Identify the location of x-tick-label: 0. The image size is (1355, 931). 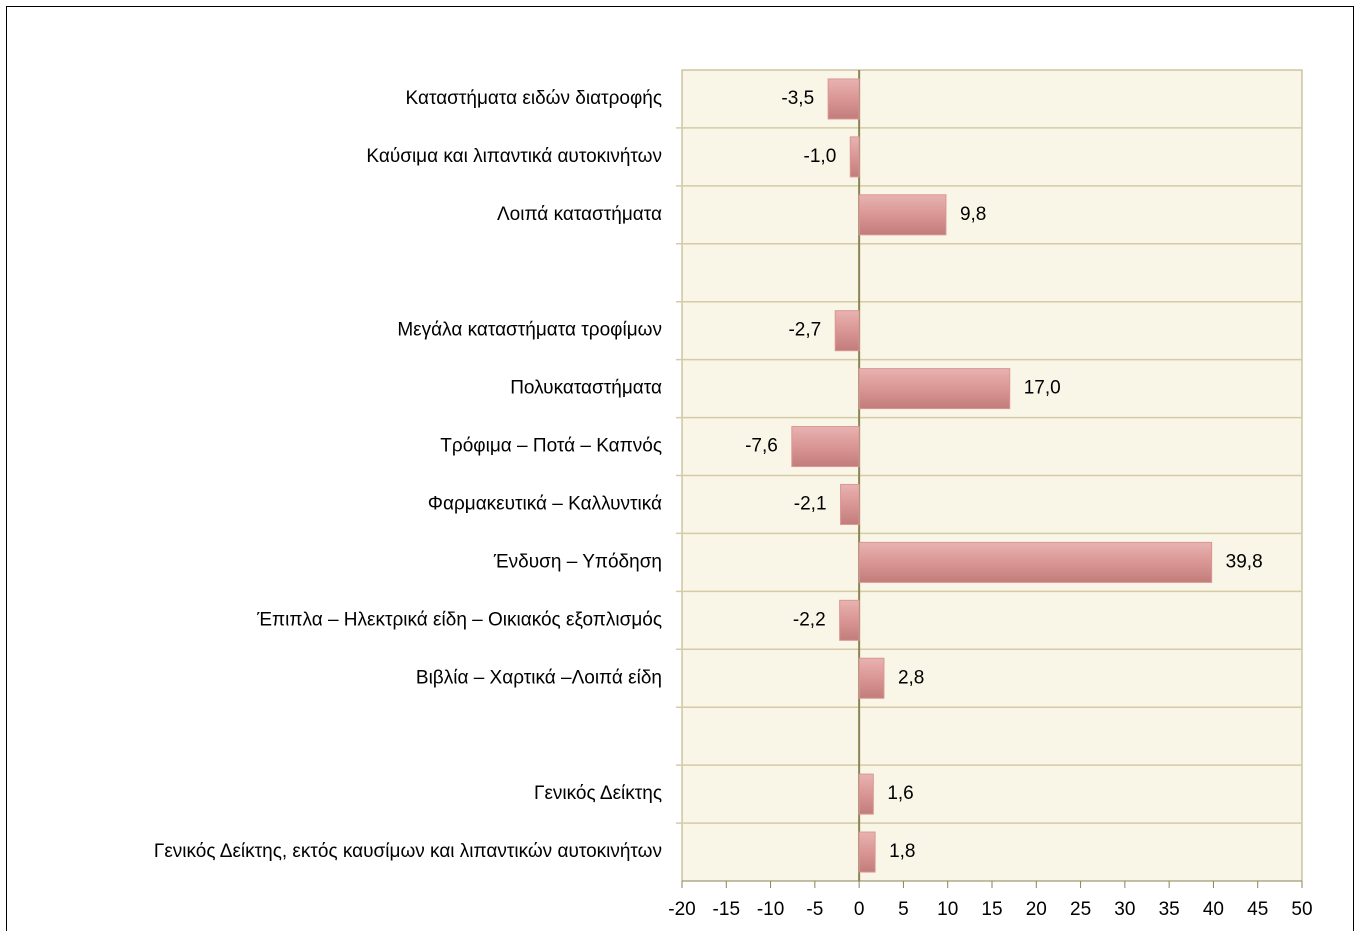
(859, 909).